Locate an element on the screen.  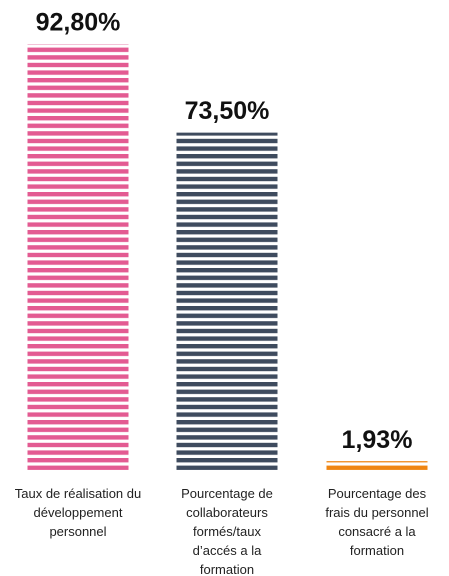
value-label: 92,80% is located at coordinates (78, 23).